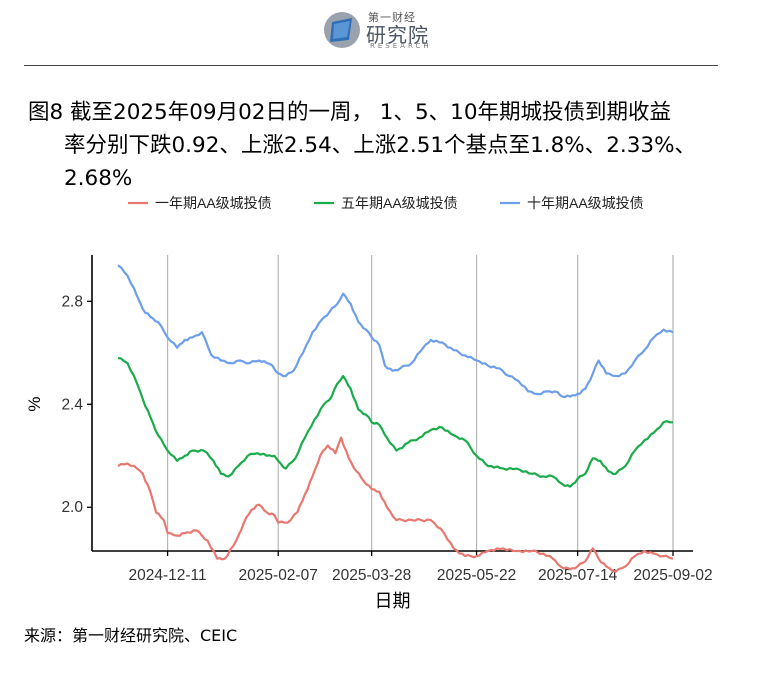 Image resolution: width=776 pixels, height=675 pixels. I want to click on x-tick-label: 2025-02-07, so click(278, 575).